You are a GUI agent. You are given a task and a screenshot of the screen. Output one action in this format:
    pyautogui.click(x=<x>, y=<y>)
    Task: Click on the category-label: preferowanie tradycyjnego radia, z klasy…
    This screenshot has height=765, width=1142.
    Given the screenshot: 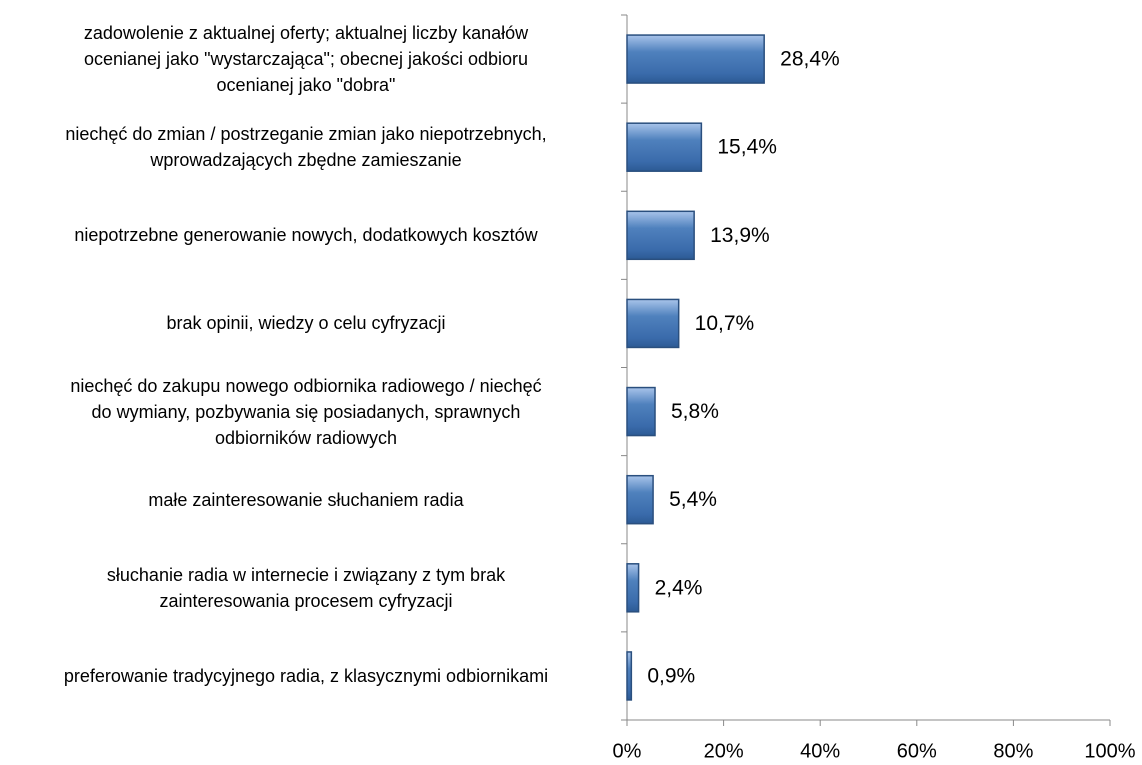 What is the action you would take?
    pyautogui.click(x=306, y=675)
    